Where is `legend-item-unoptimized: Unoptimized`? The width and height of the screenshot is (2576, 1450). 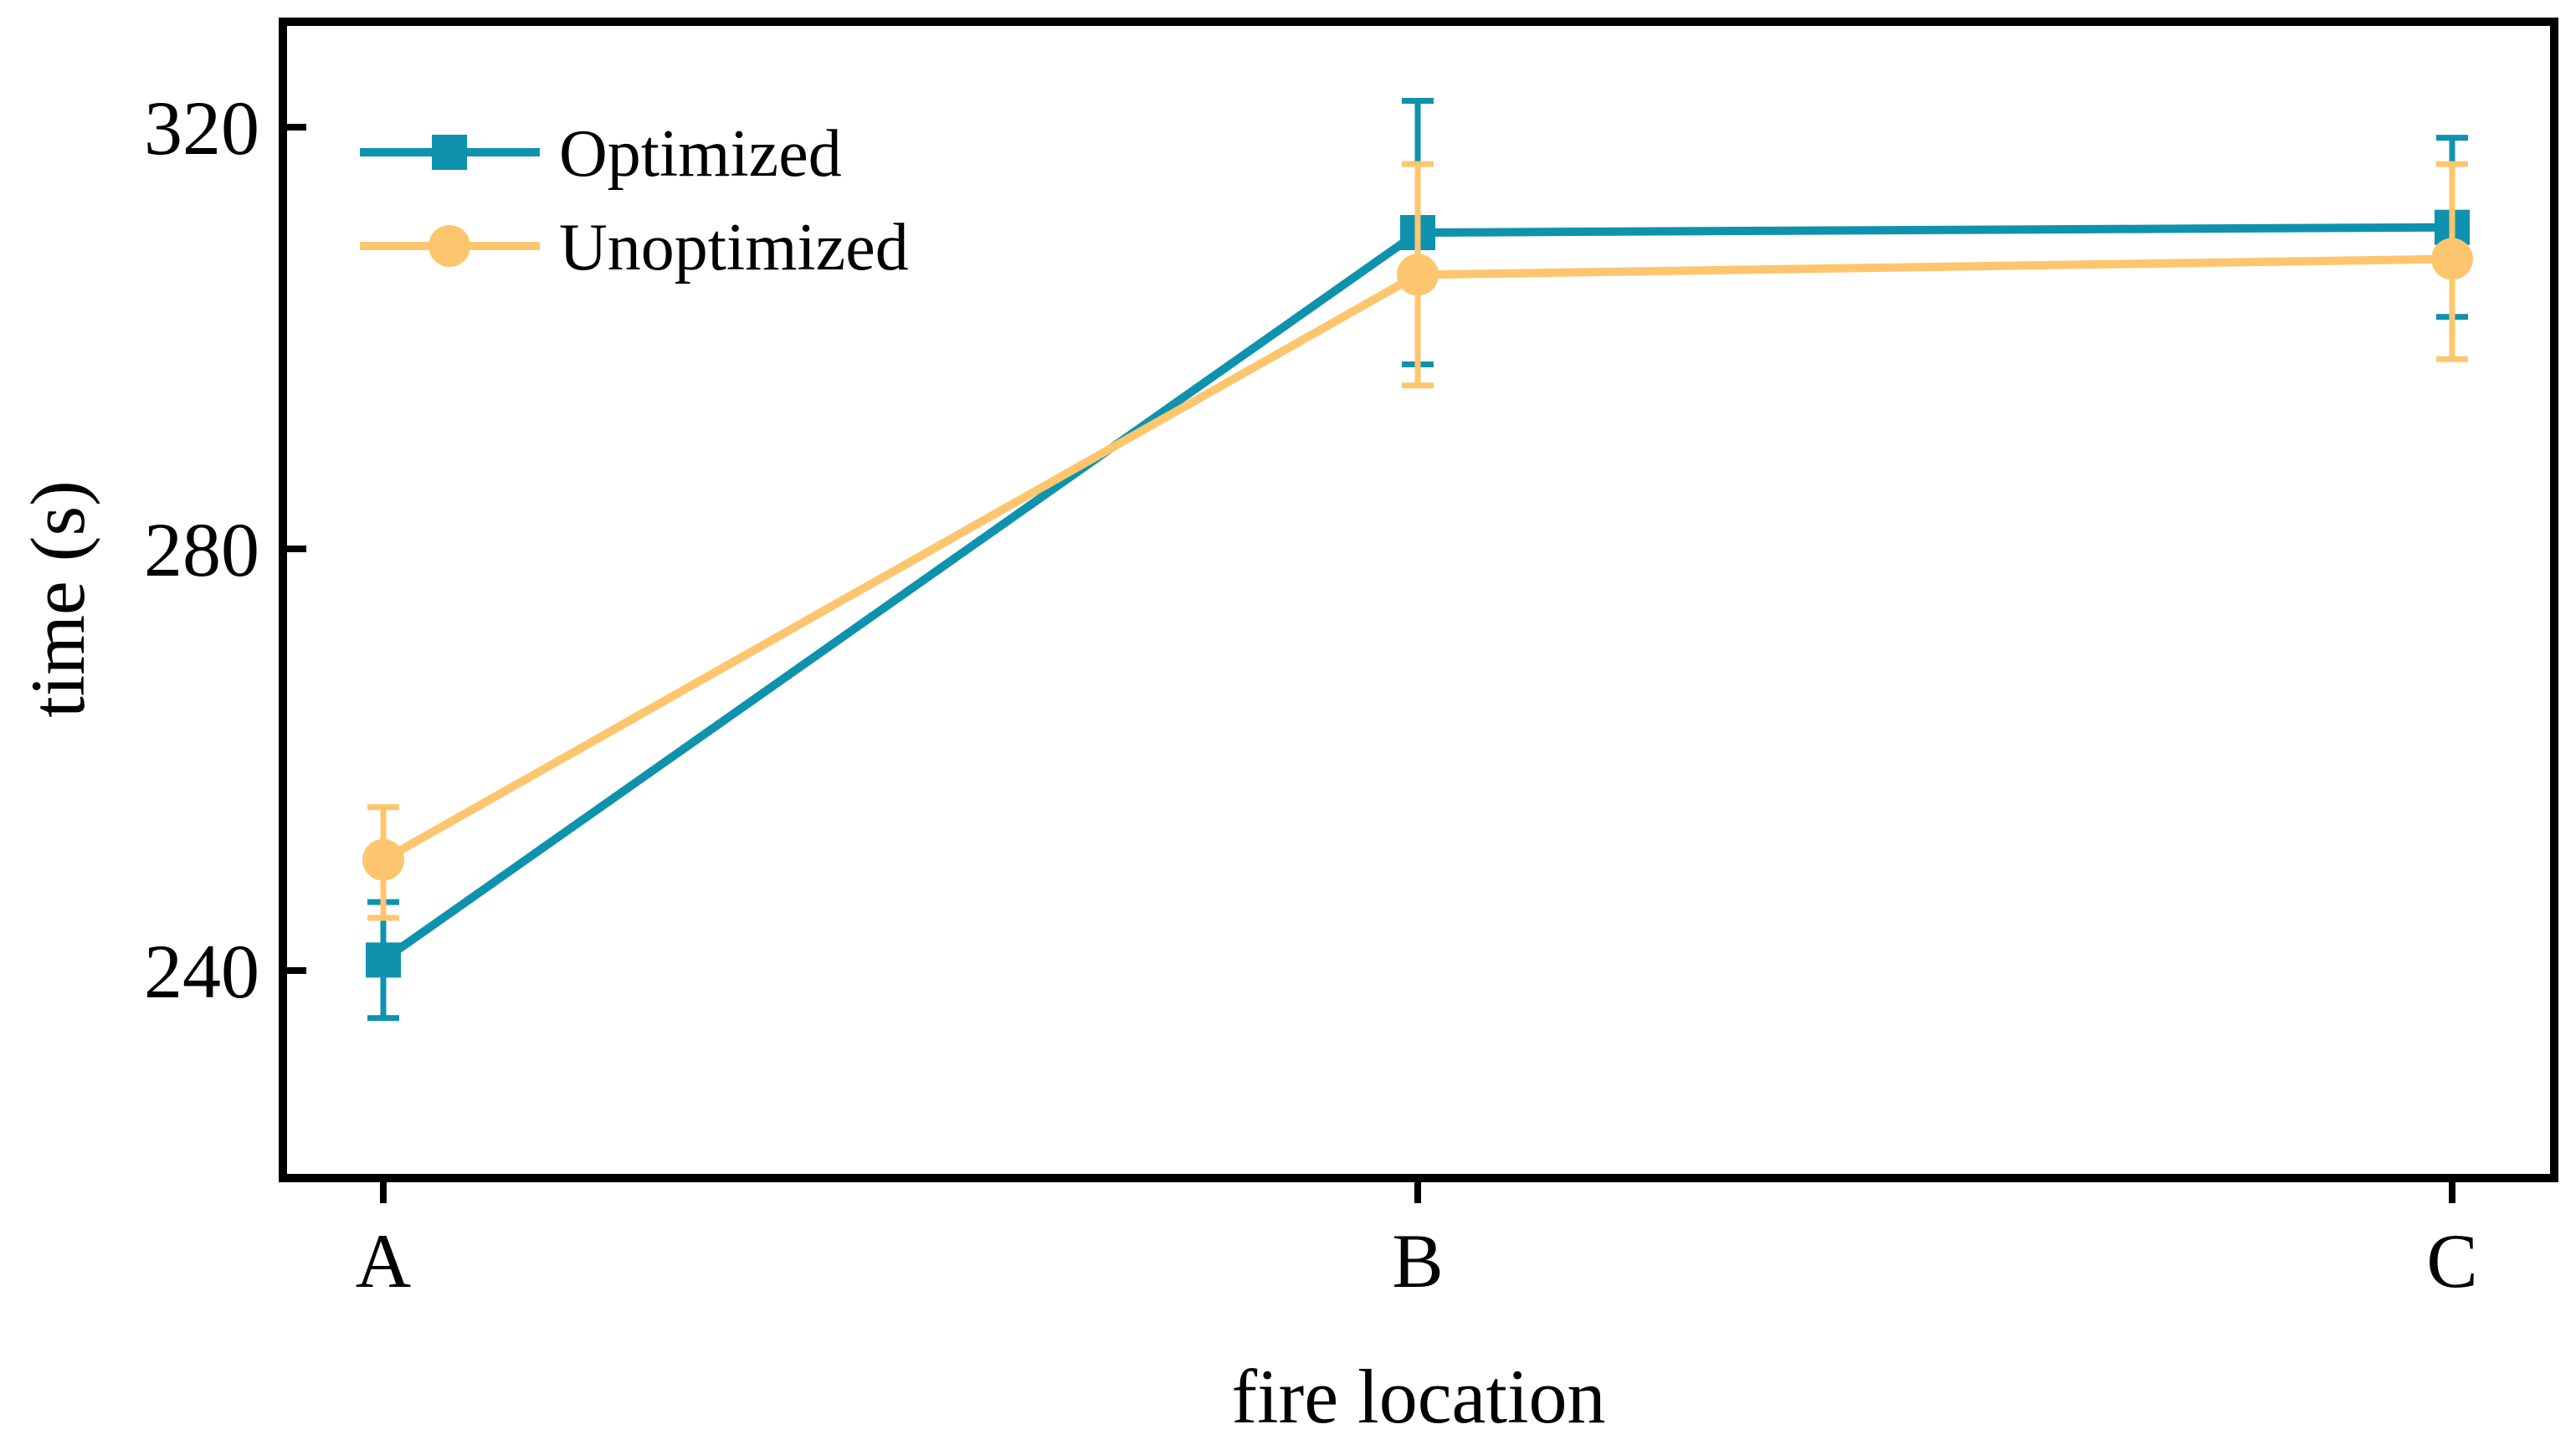 legend-item-unoptimized: Unoptimized is located at coordinates (634, 248).